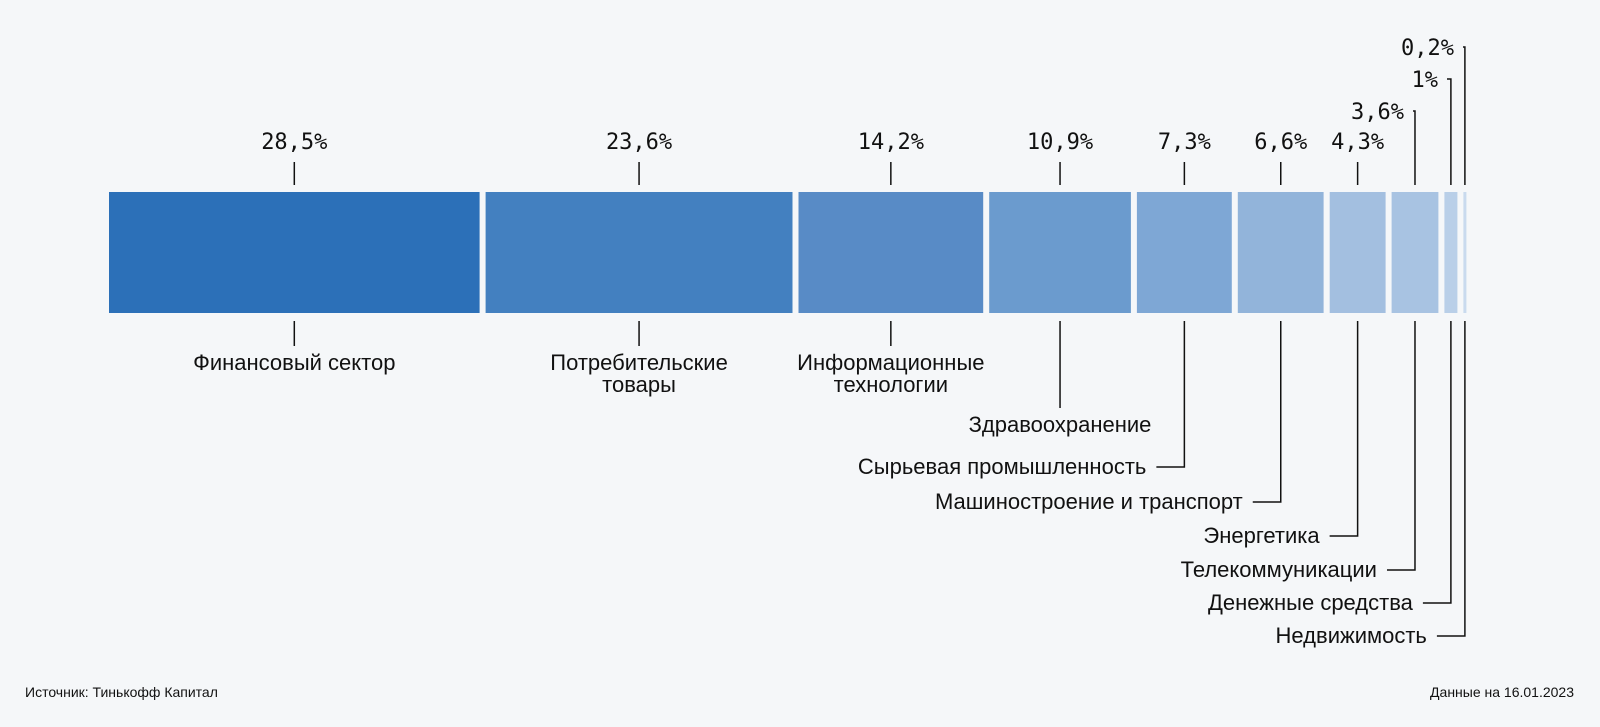  Describe the element at coordinates (639, 373) in the screenshot. I see `category-label-2: Потребительские товары` at that location.